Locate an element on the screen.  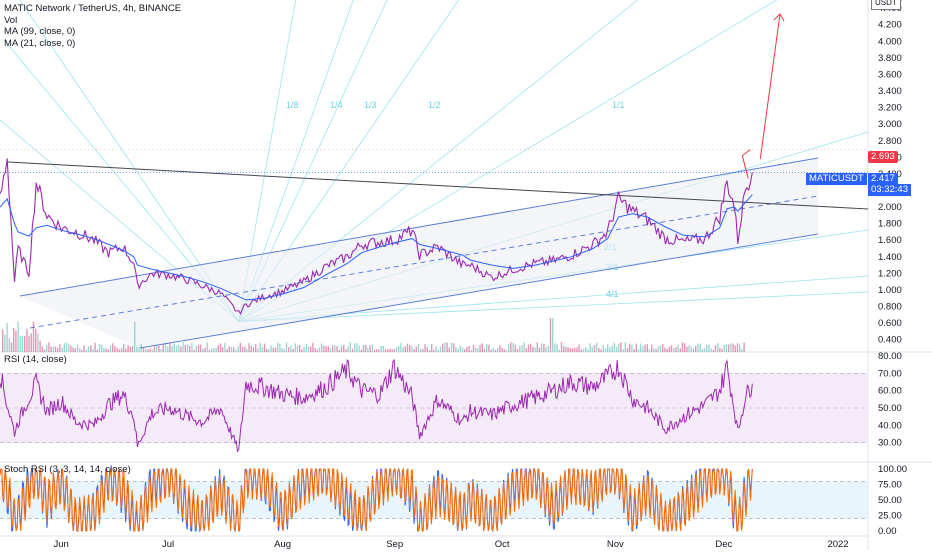
x-tick-label: Aug is located at coordinates (282, 544).